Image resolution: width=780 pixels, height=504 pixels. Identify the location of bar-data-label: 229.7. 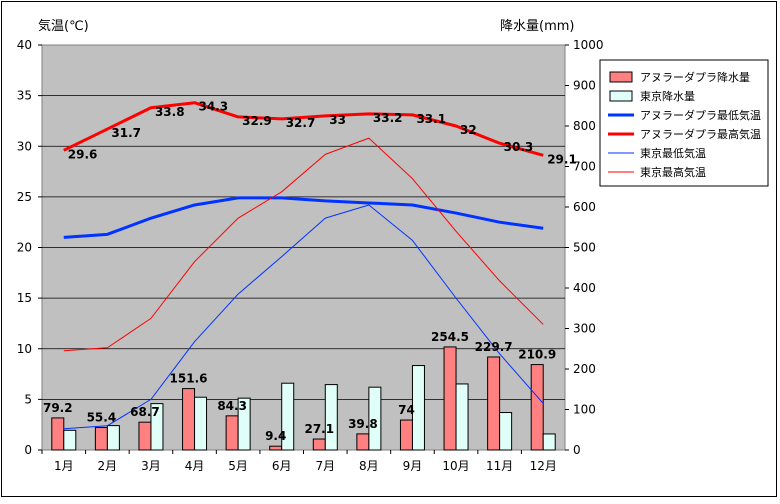
(494, 347).